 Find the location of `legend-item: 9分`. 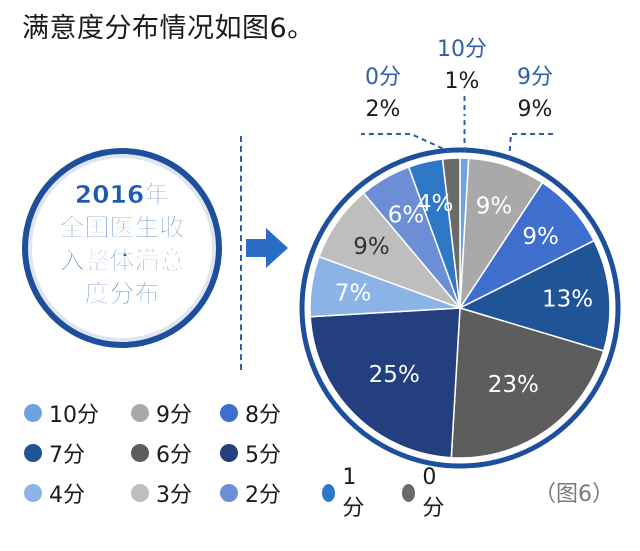

legend-item: 9分 is located at coordinates (161, 413).